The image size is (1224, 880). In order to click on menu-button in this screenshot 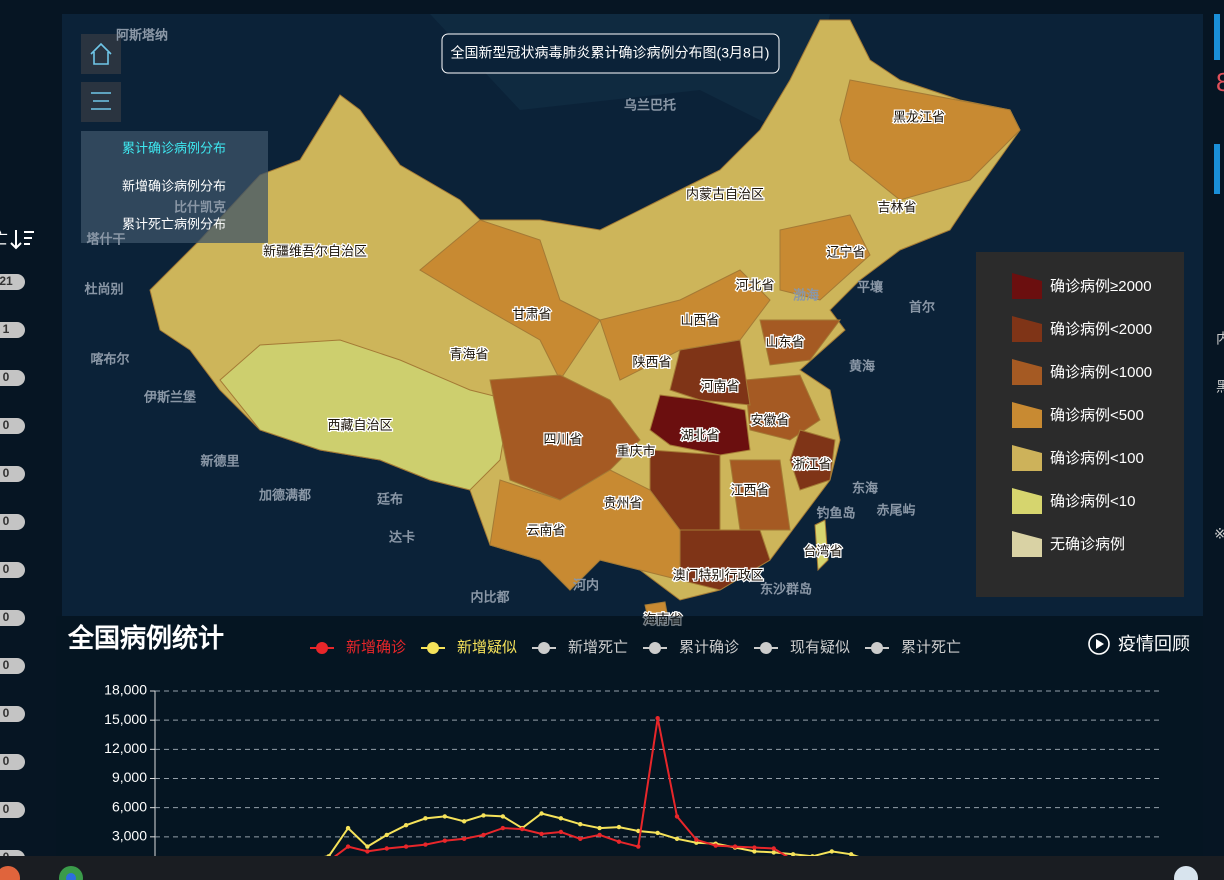, I will do `click(101, 102)`.